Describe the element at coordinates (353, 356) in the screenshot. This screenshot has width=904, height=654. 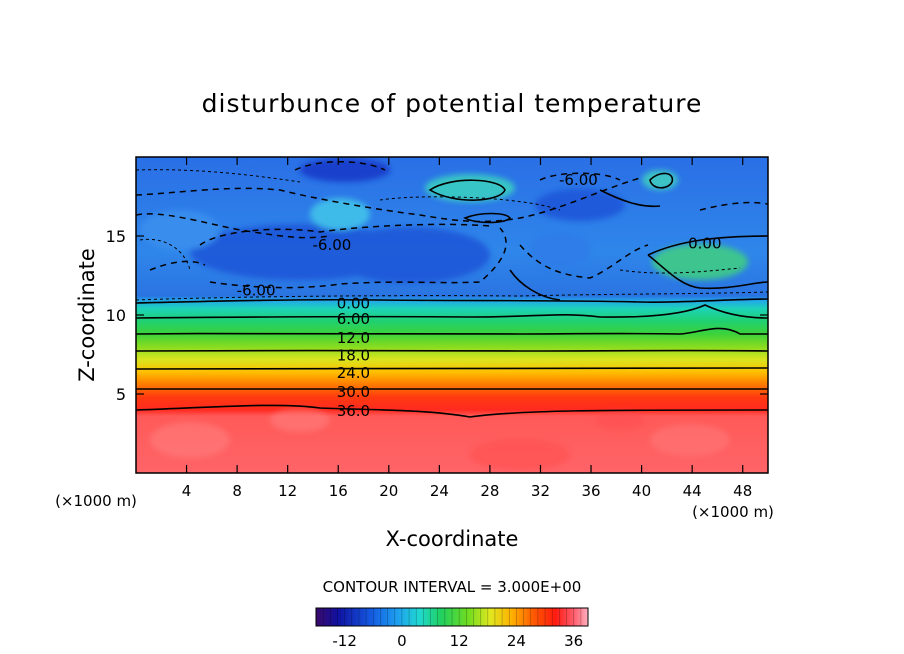
I see `contour-label: 18.0` at that location.